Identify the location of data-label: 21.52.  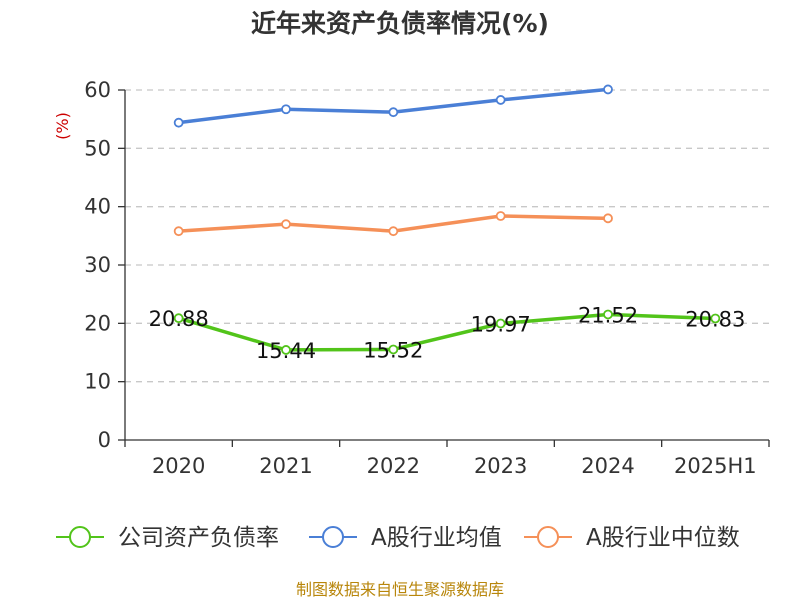
(608, 315).